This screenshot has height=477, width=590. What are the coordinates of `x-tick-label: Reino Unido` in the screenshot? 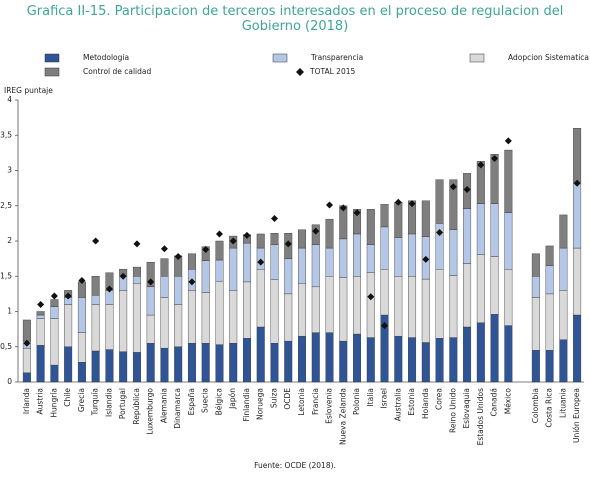 It's located at (452, 410).